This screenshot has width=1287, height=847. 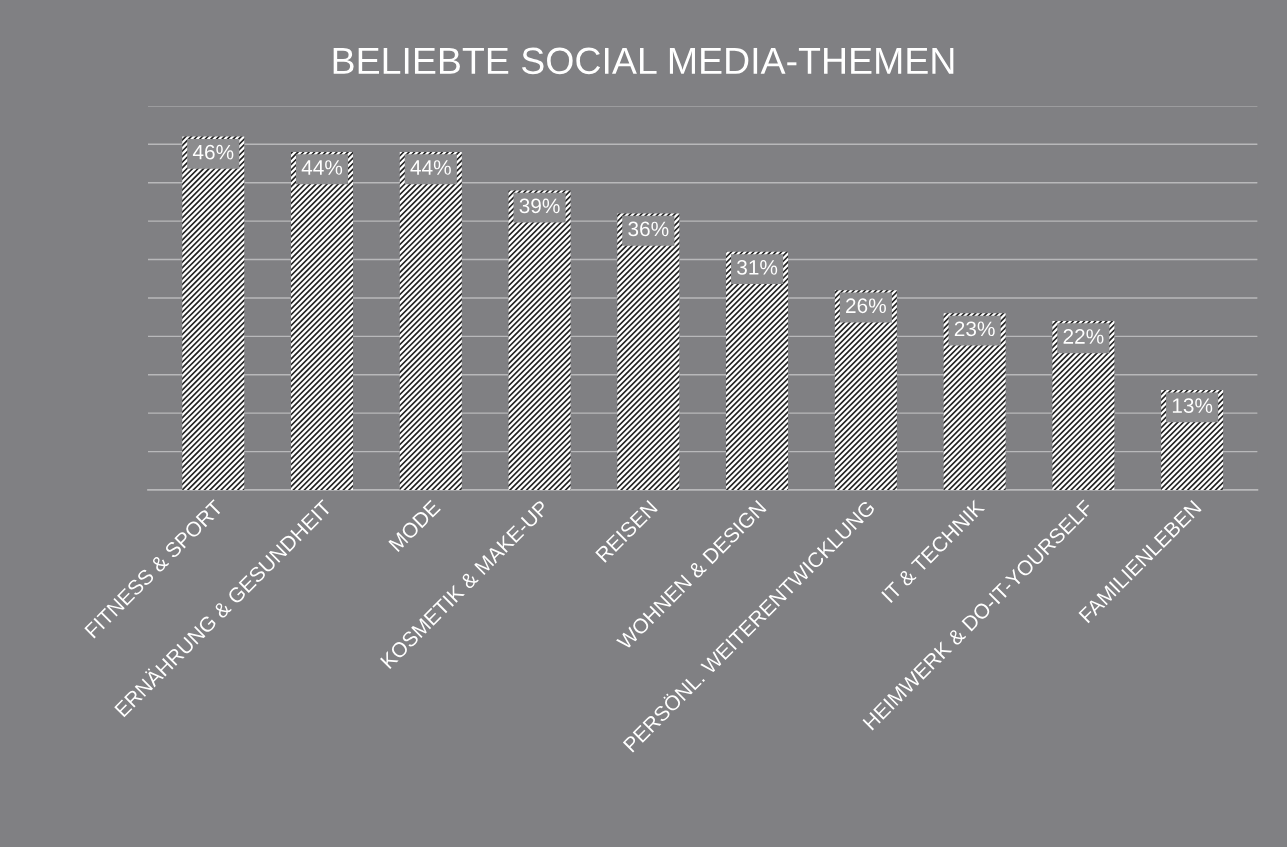 What do you see at coordinates (1083, 336) in the screenshot?
I see `data-label: 22%` at bounding box center [1083, 336].